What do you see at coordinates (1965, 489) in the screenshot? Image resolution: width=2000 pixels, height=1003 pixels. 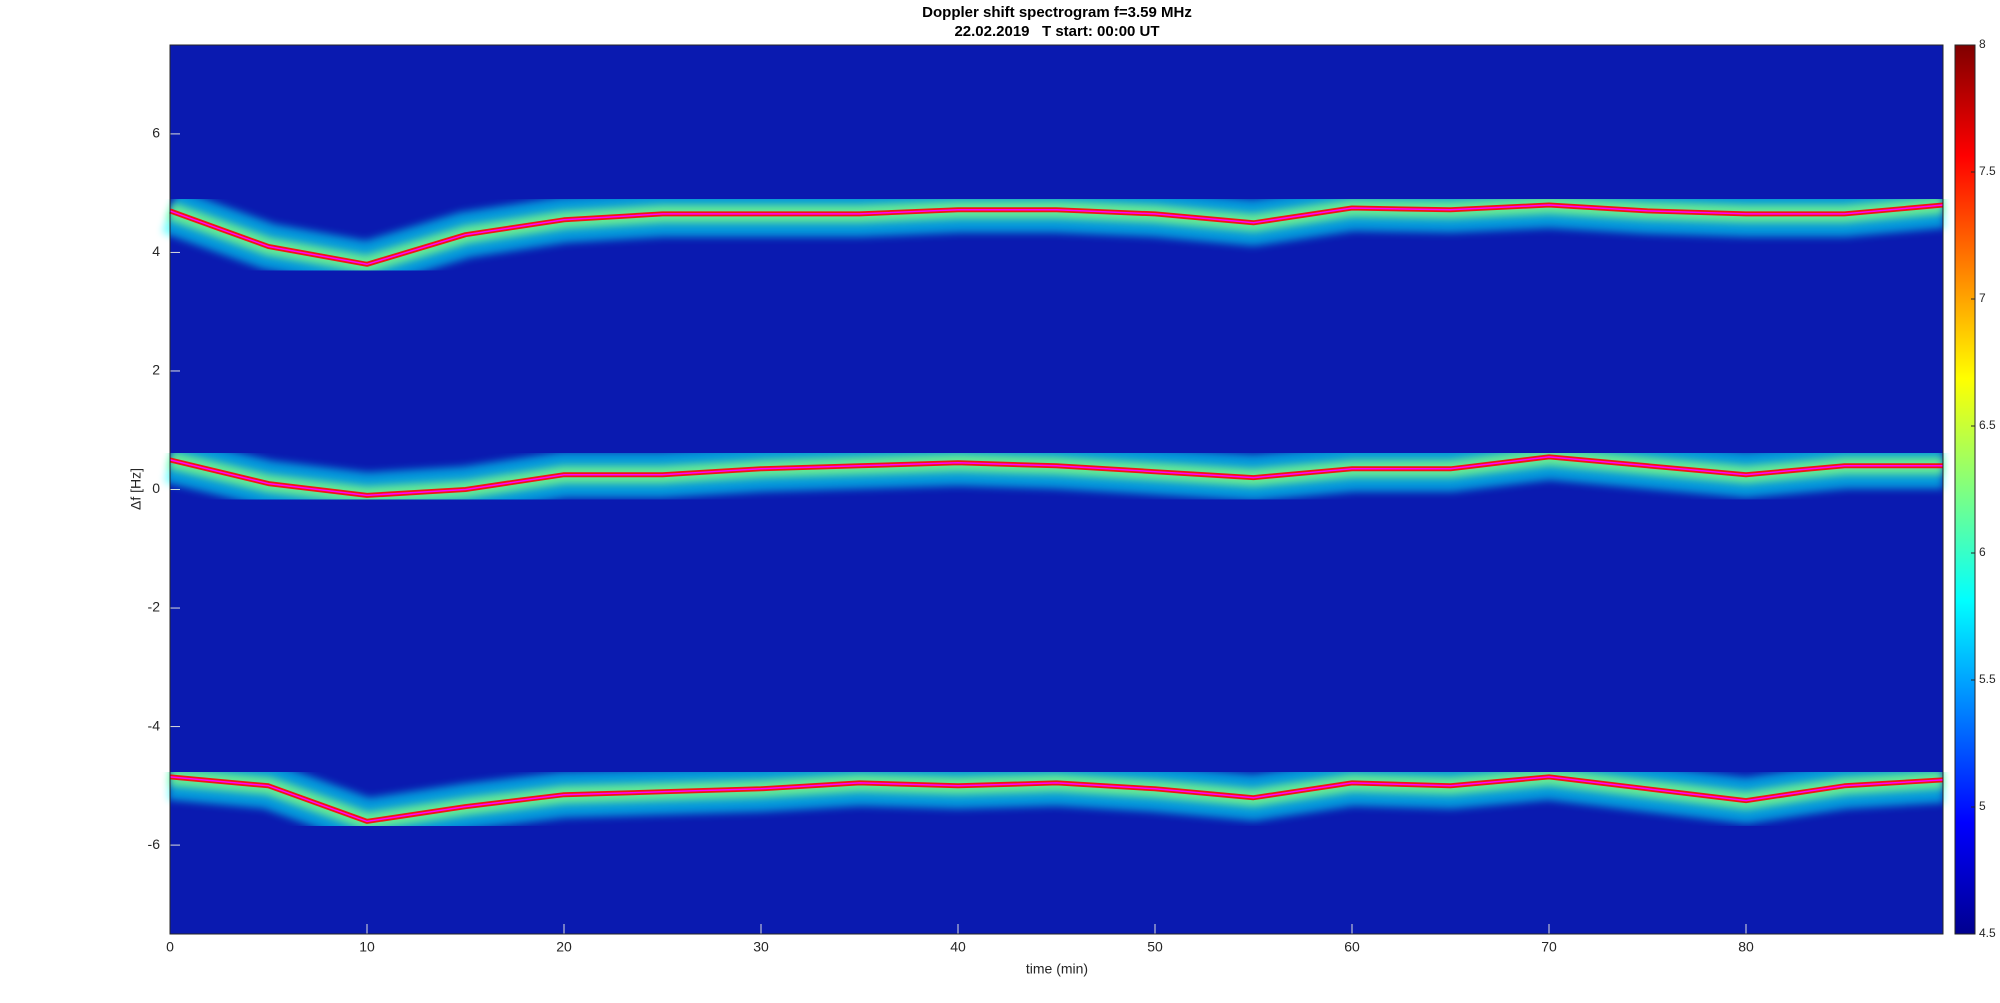 I see `colorbar` at bounding box center [1965, 489].